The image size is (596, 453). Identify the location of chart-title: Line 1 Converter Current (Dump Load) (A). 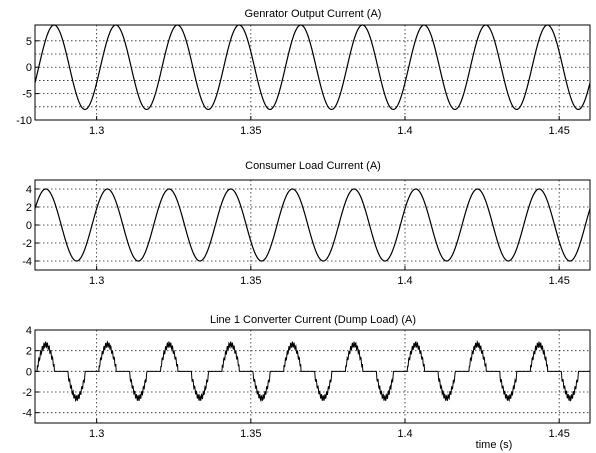
(313, 320).